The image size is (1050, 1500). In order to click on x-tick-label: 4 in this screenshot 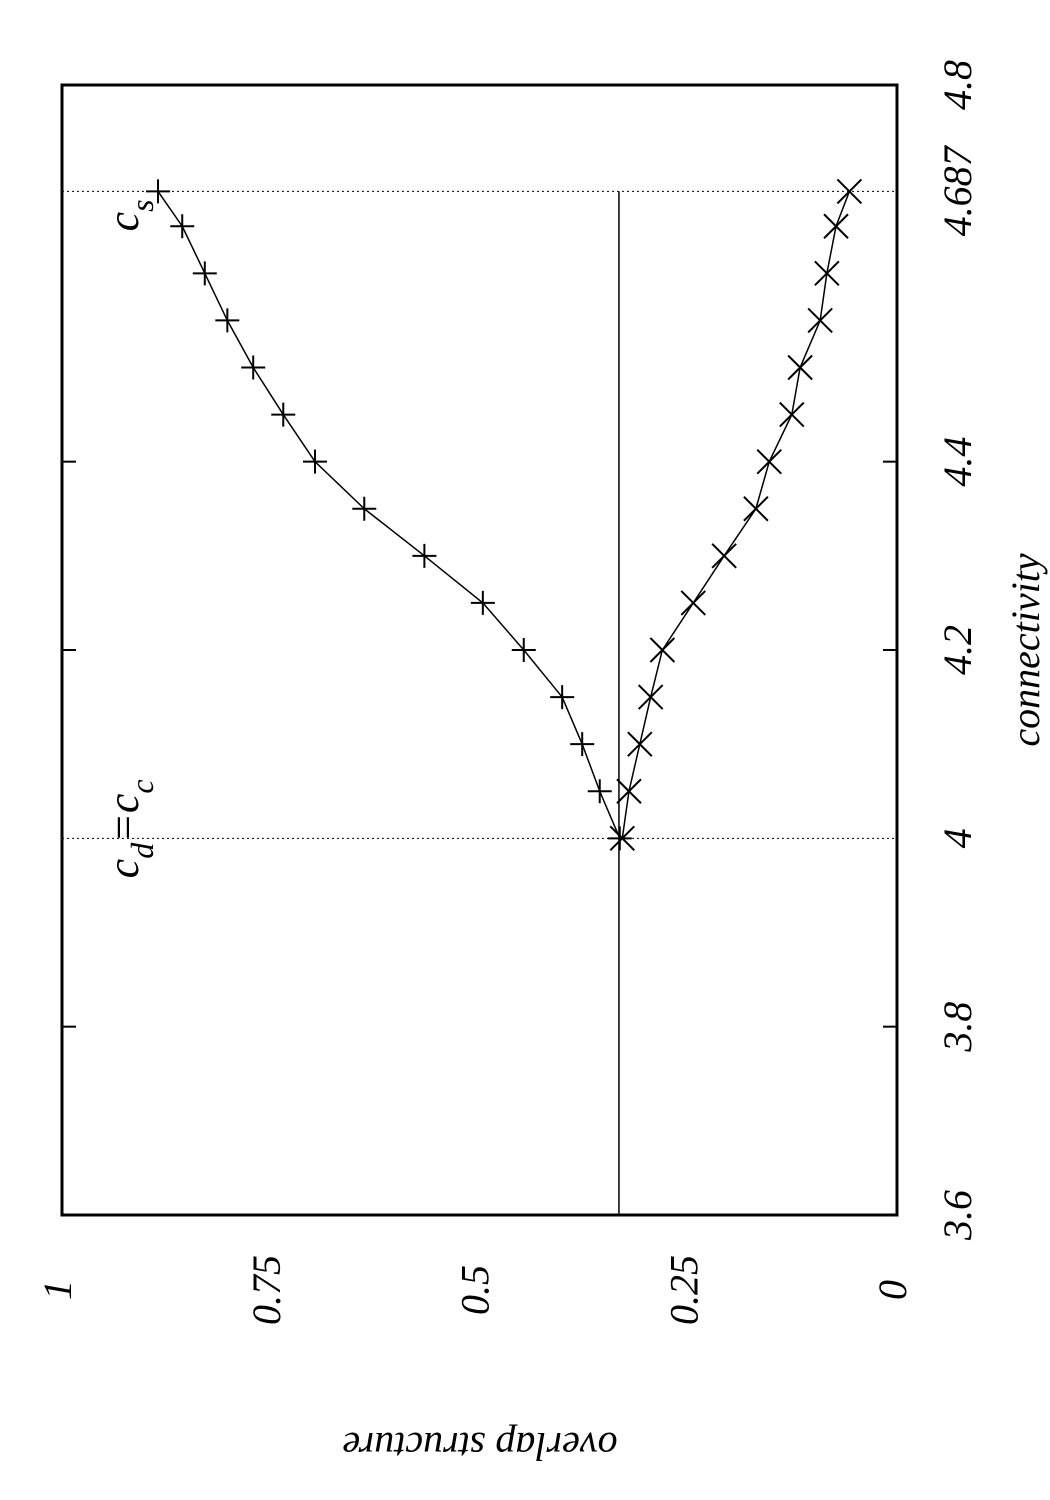, I will do `click(957, 838)`.